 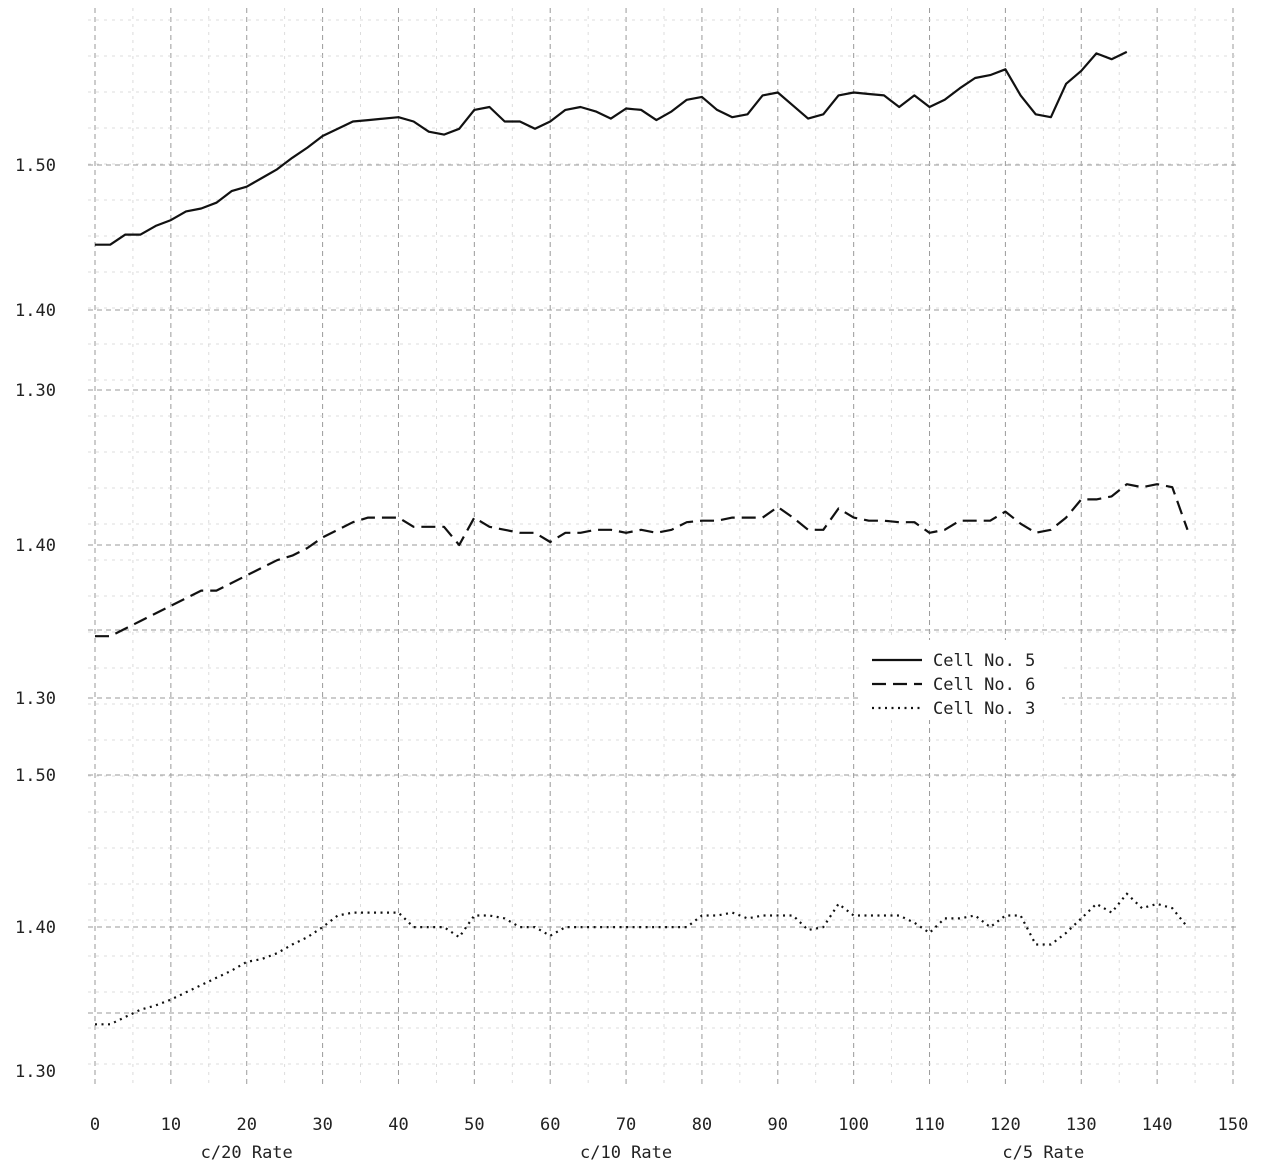 I want to click on legend: Cell No. 5 Cell No. 6 Cell No. 3, so click(x=962, y=680).